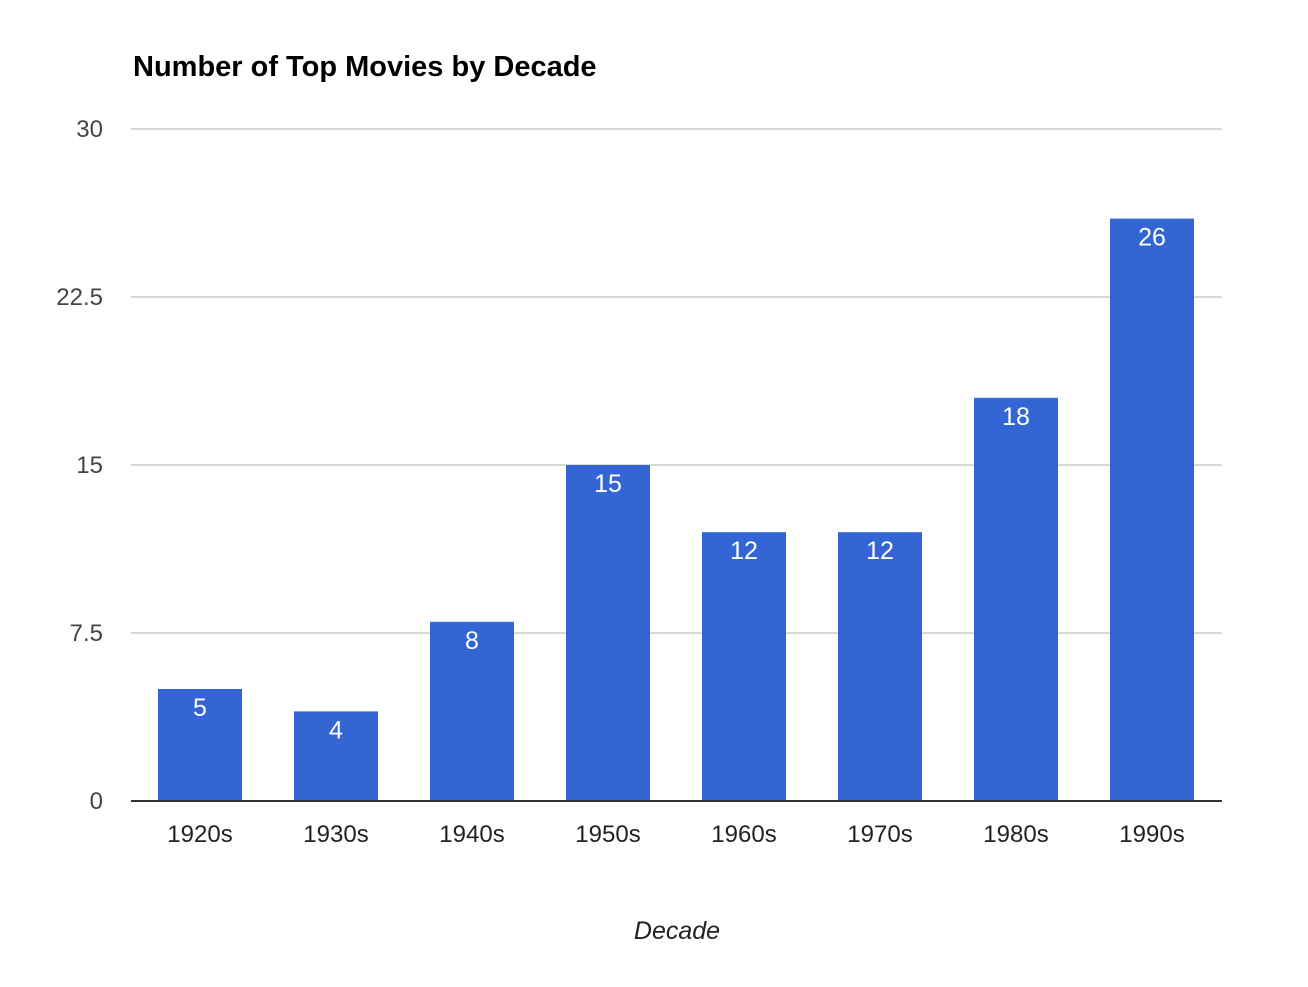 This screenshot has width=1308, height=987. I want to click on data-label-1970s: 12, so click(880, 551).